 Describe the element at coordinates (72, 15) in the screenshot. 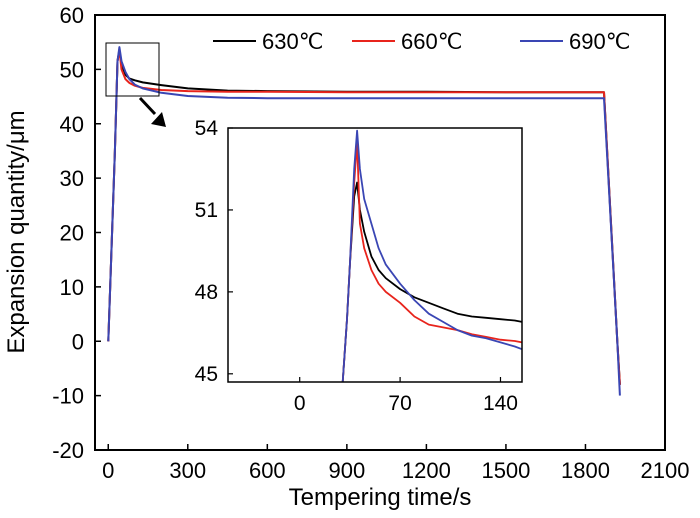

I see `y-tick-label: 60` at that location.